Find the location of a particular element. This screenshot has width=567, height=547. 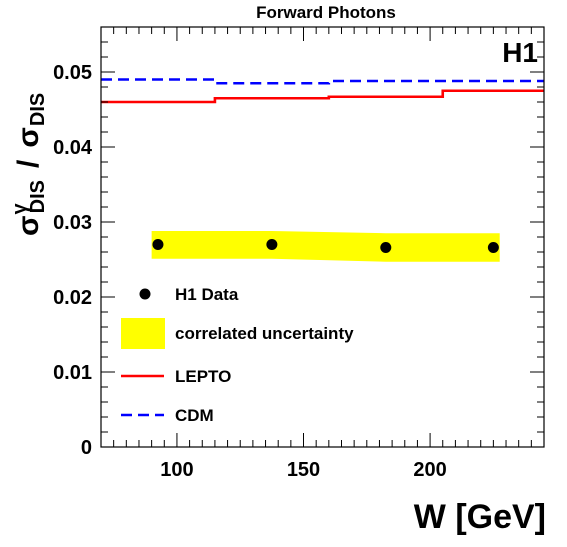

y-label-subscript-2: DIS is located at coordinates (38, 109).